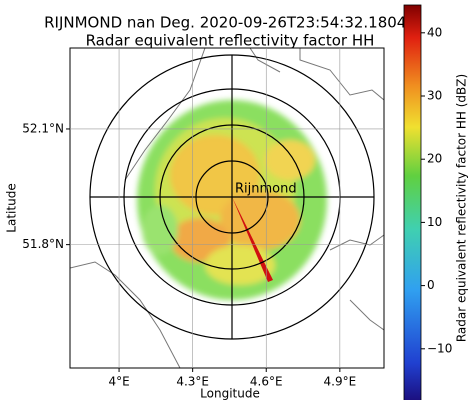 The height and width of the screenshot is (404, 474). I want to click on x-tick-label: 4.3°E, so click(192, 382).